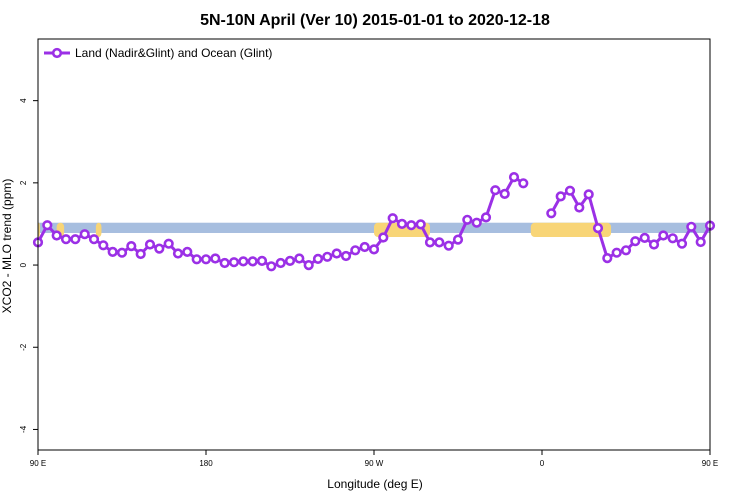  I want to click on legend: Land (Nadir&Glint) and Ocean (Glint), so click(158, 53).